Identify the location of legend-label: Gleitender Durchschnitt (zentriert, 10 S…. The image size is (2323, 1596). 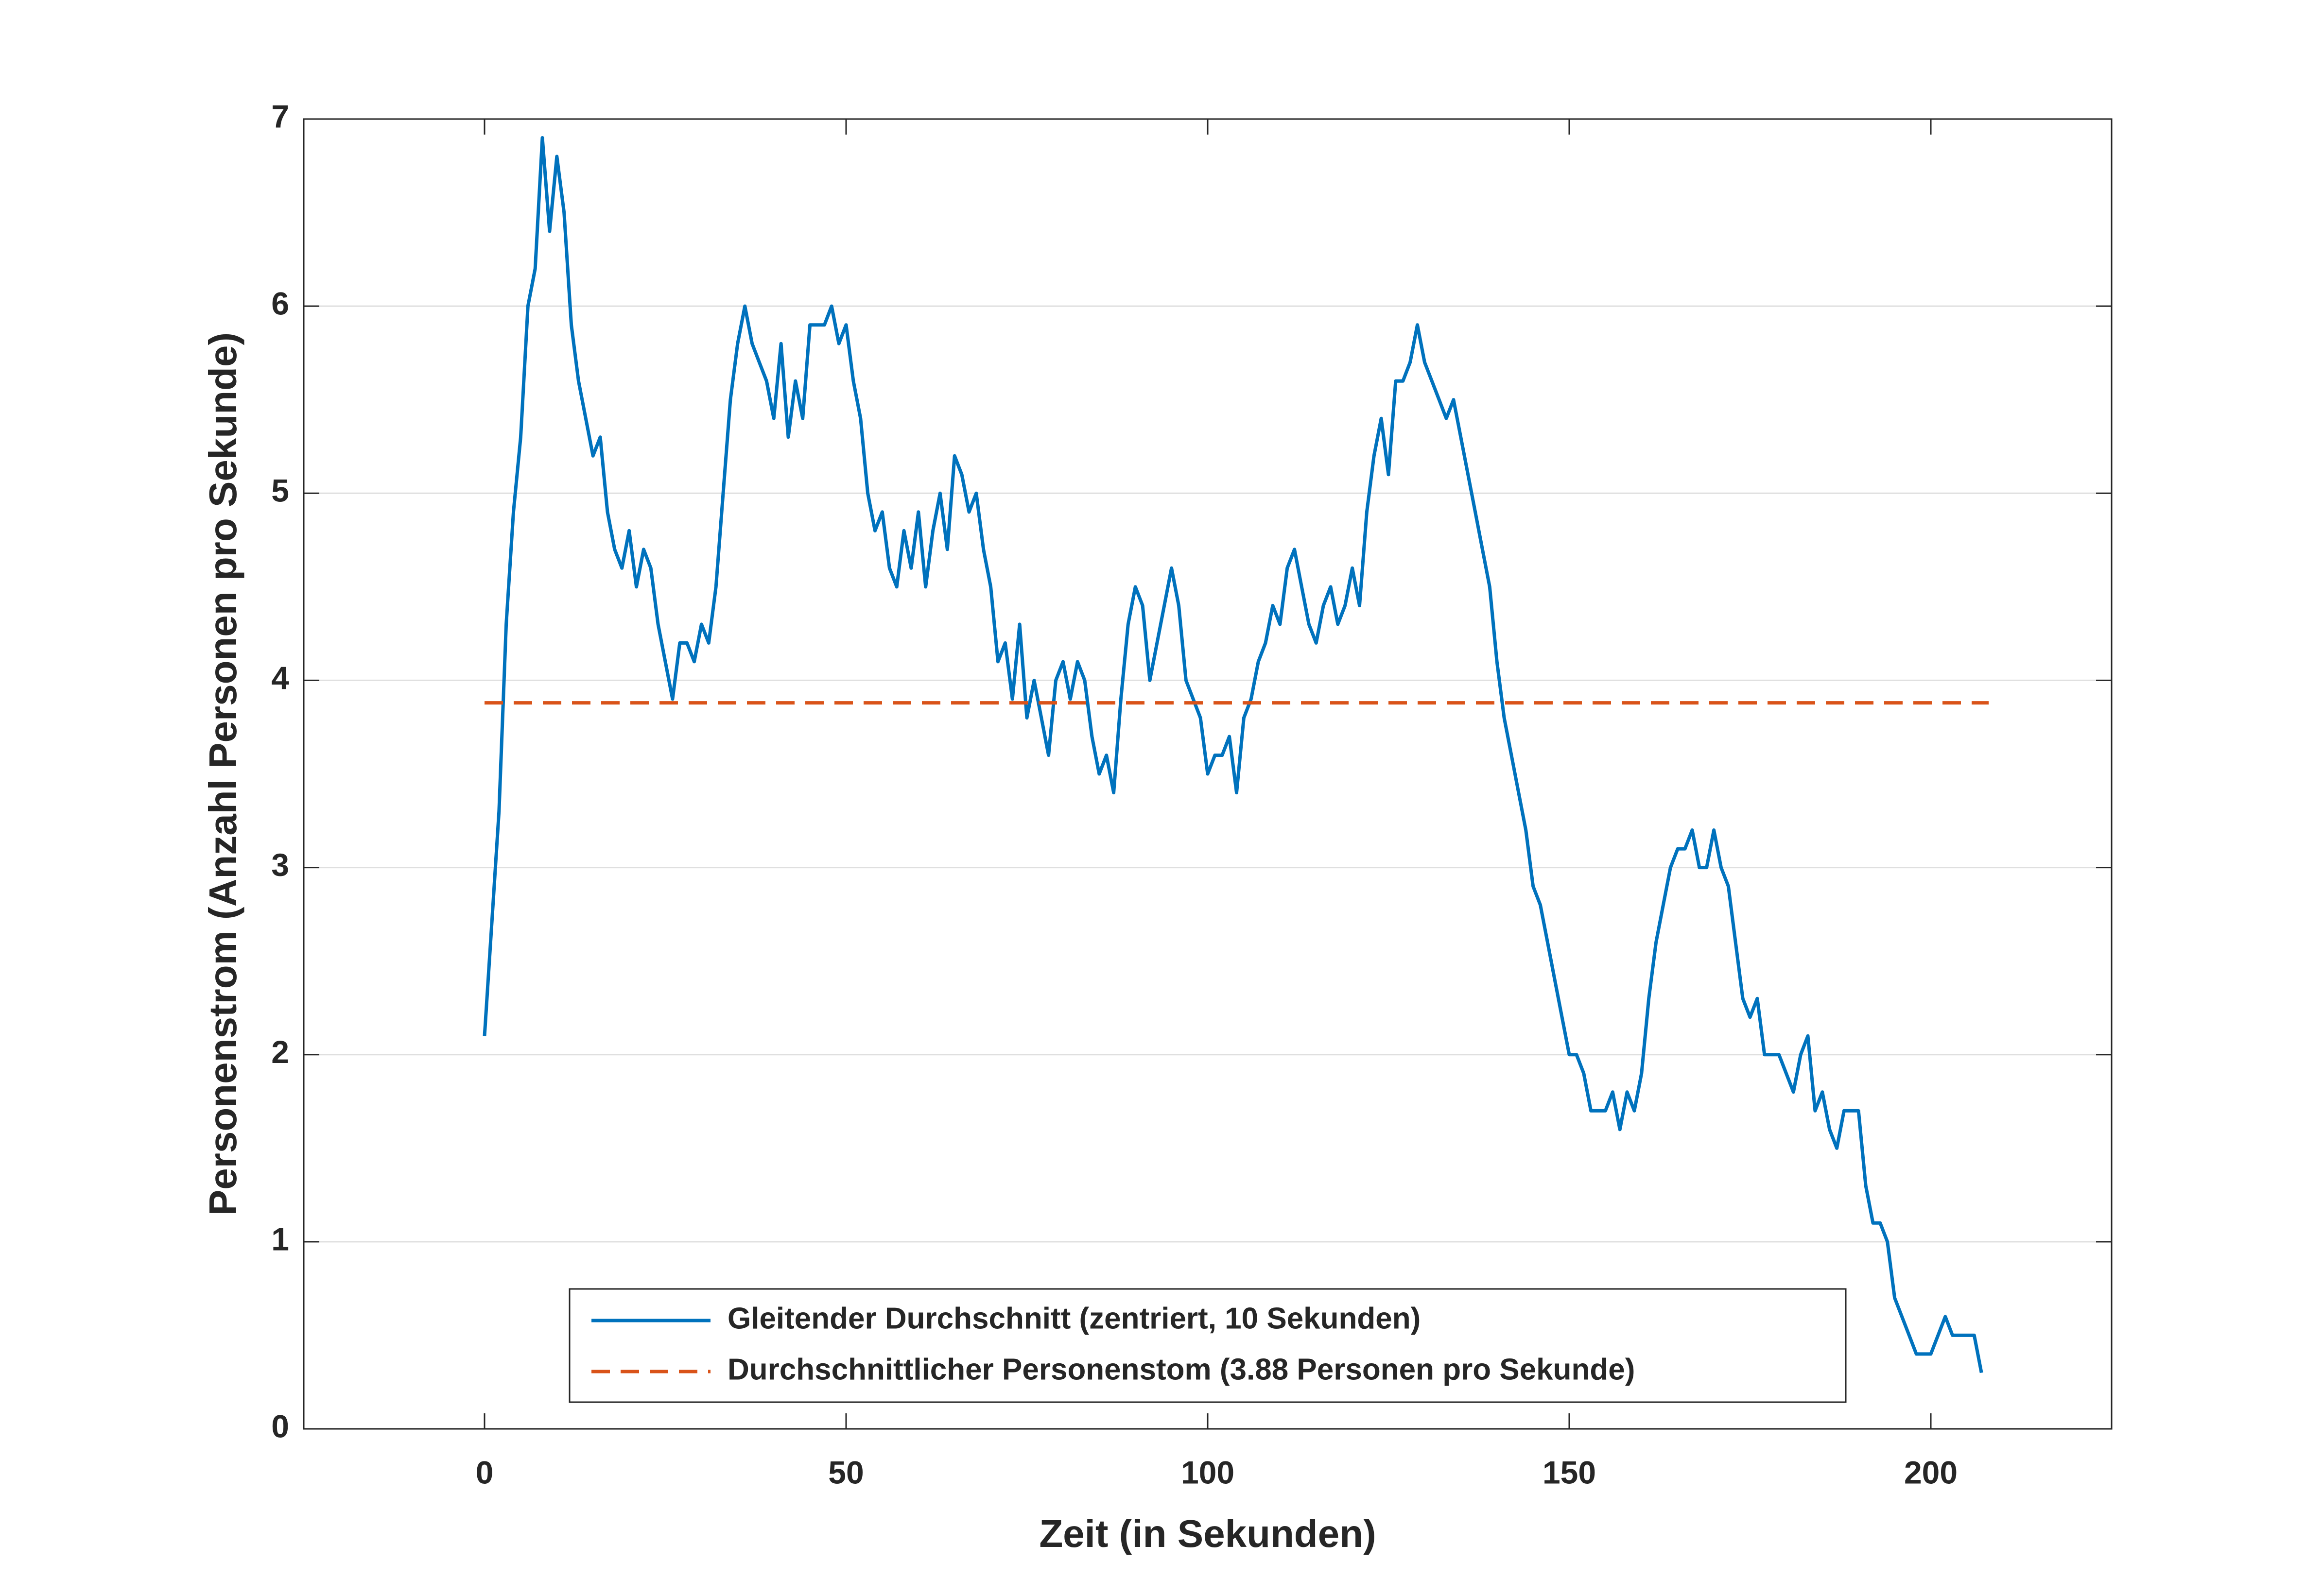
(1075, 1318).